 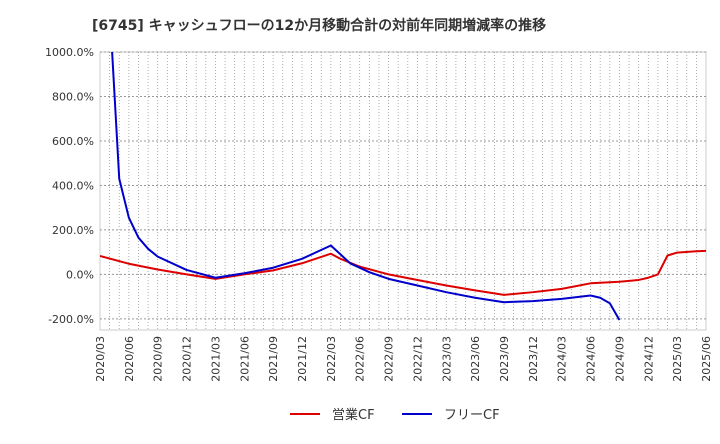 I want to click on legend: 営業CF フリーCF, so click(x=395, y=415).